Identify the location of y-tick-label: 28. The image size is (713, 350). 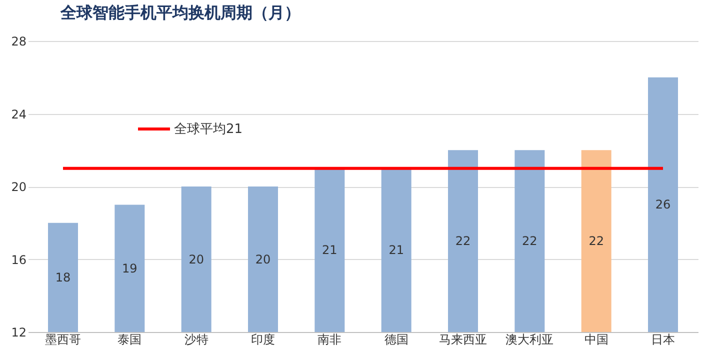
(18, 41).